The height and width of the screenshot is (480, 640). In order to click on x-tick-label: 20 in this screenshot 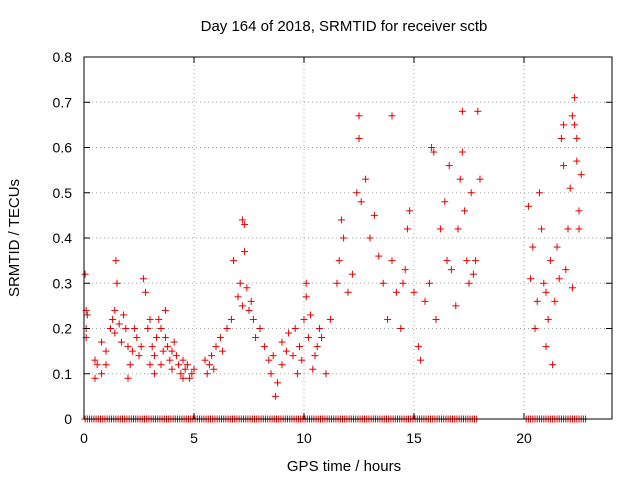, I will do `click(524, 438)`.